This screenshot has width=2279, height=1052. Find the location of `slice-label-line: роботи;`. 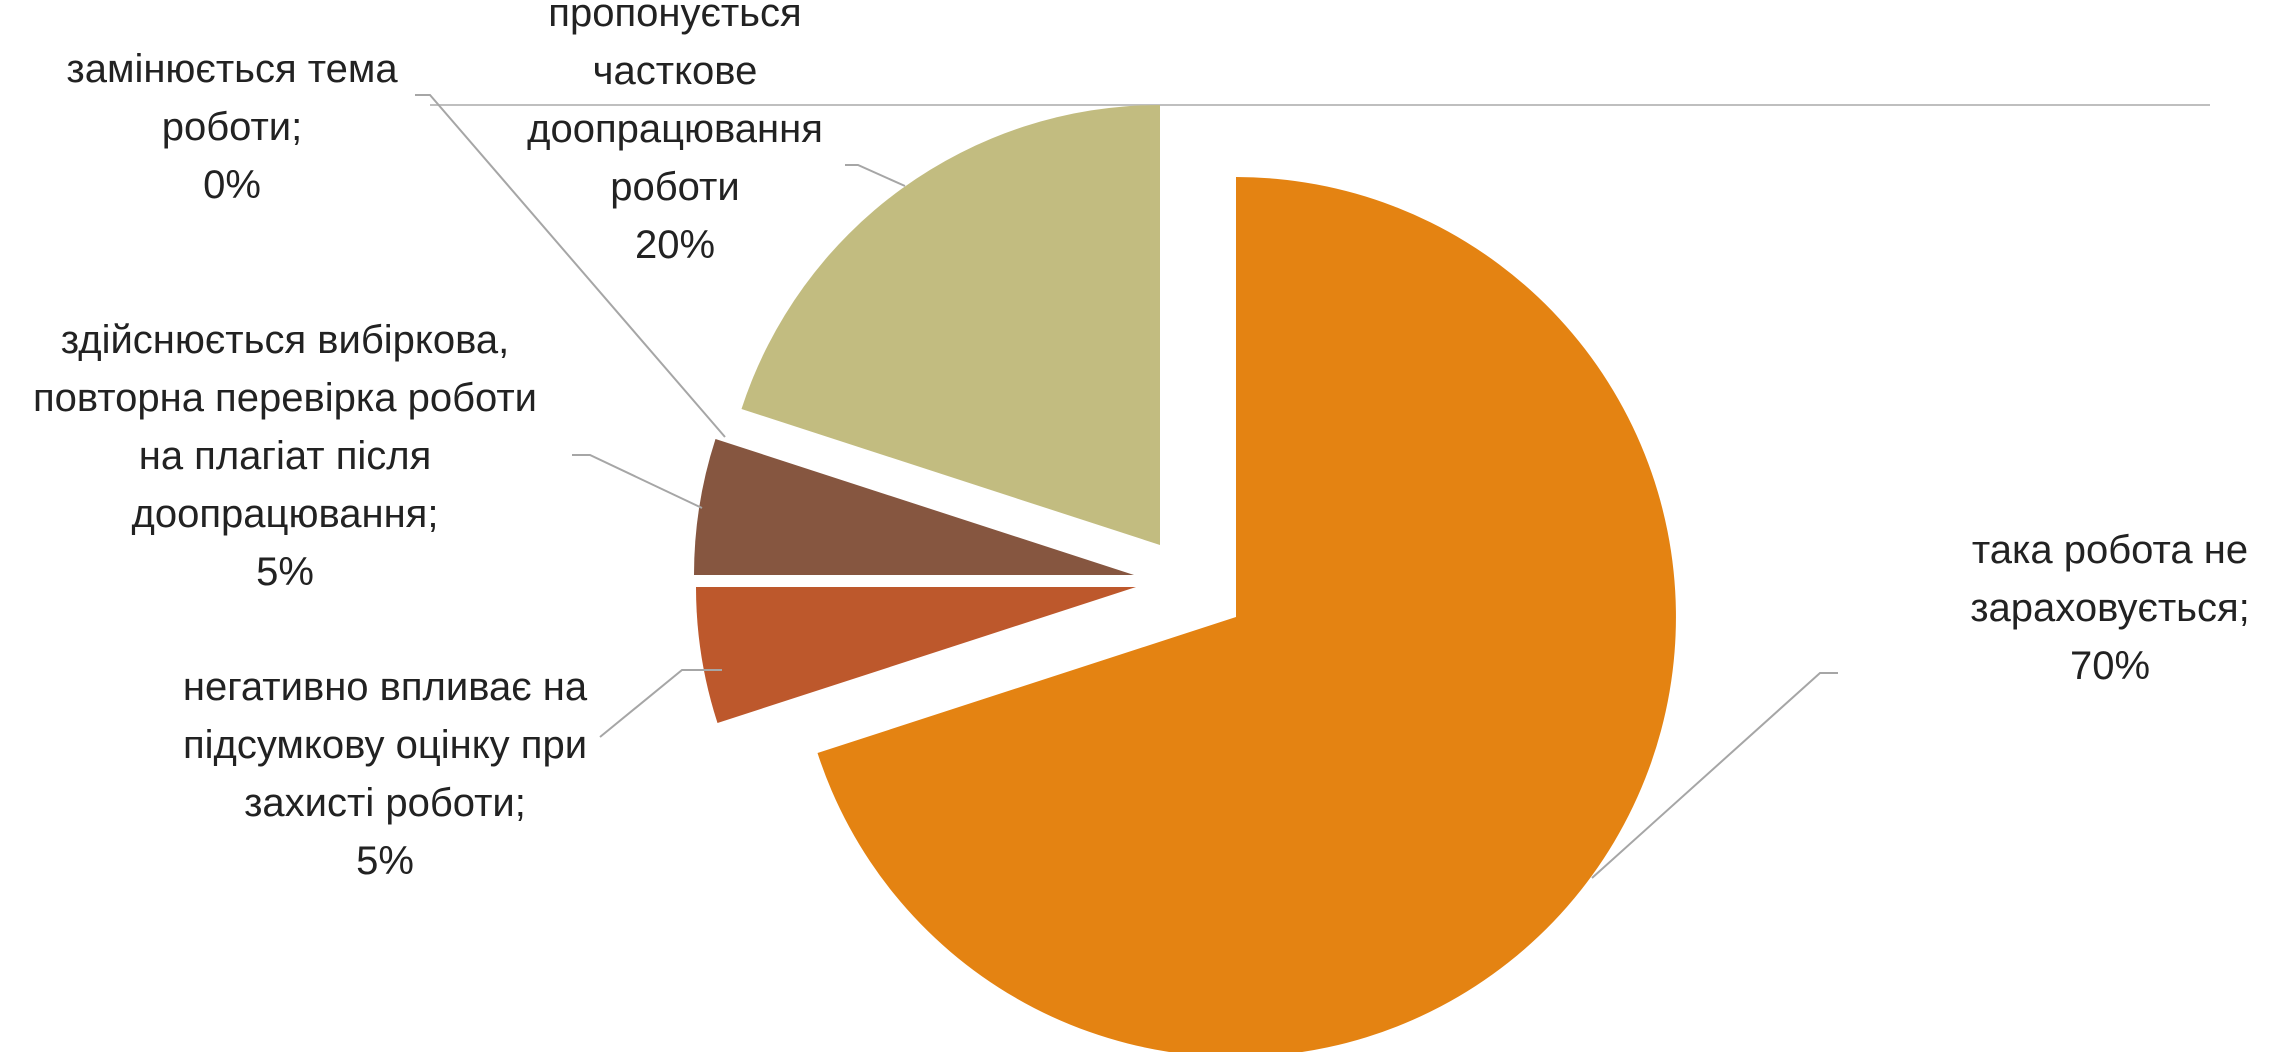

slice-label-line: роботи; is located at coordinates (232, 127).